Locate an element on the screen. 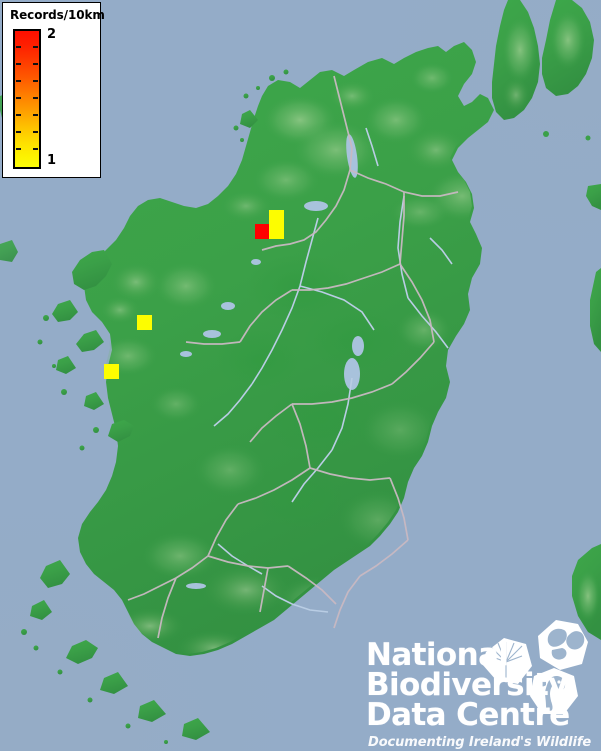  legend-colorbar is located at coordinates (27, 99).